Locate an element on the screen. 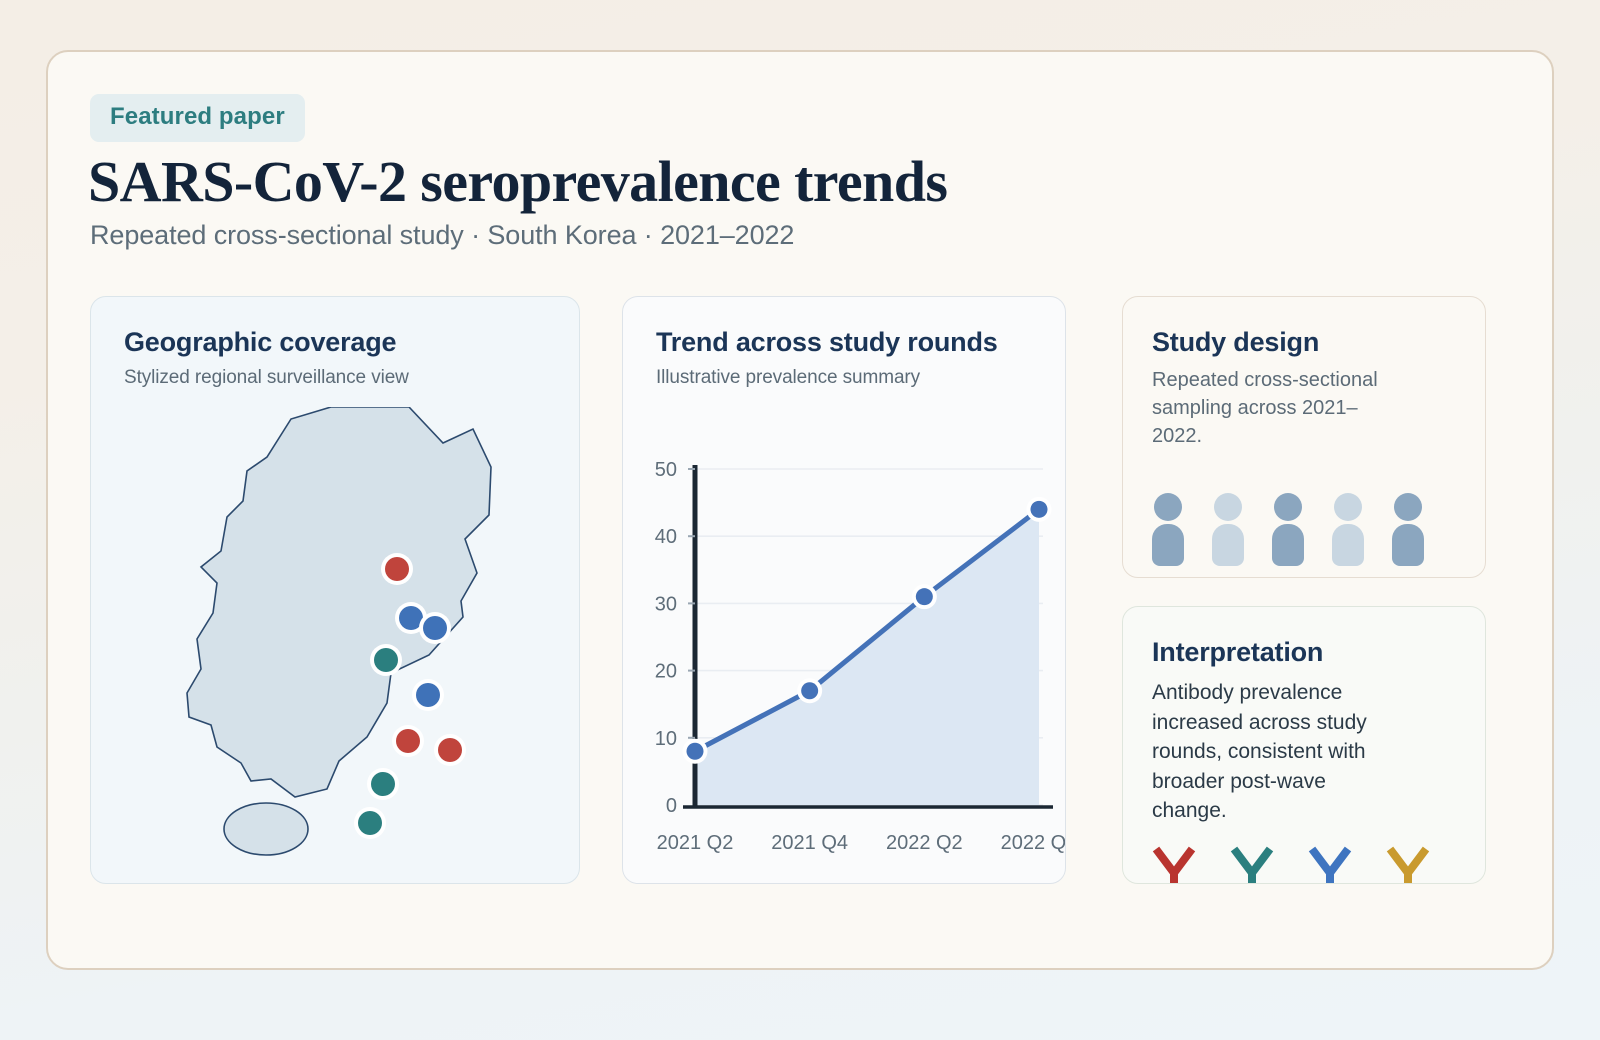  trend-line is located at coordinates (867, 630).